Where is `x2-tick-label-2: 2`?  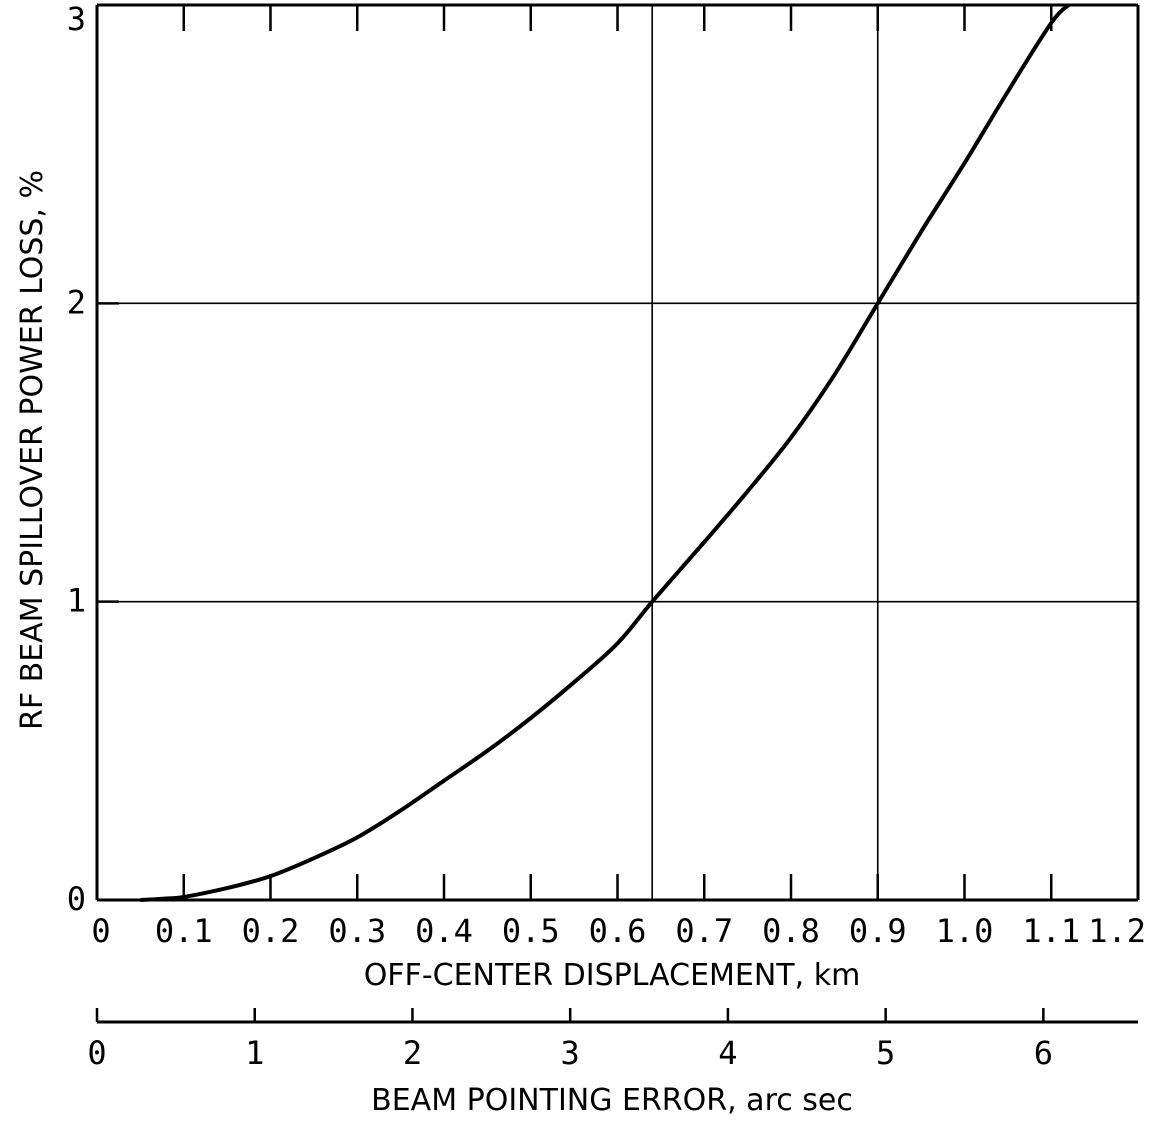 x2-tick-label-2: 2 is located at coordinates (412, 1053).